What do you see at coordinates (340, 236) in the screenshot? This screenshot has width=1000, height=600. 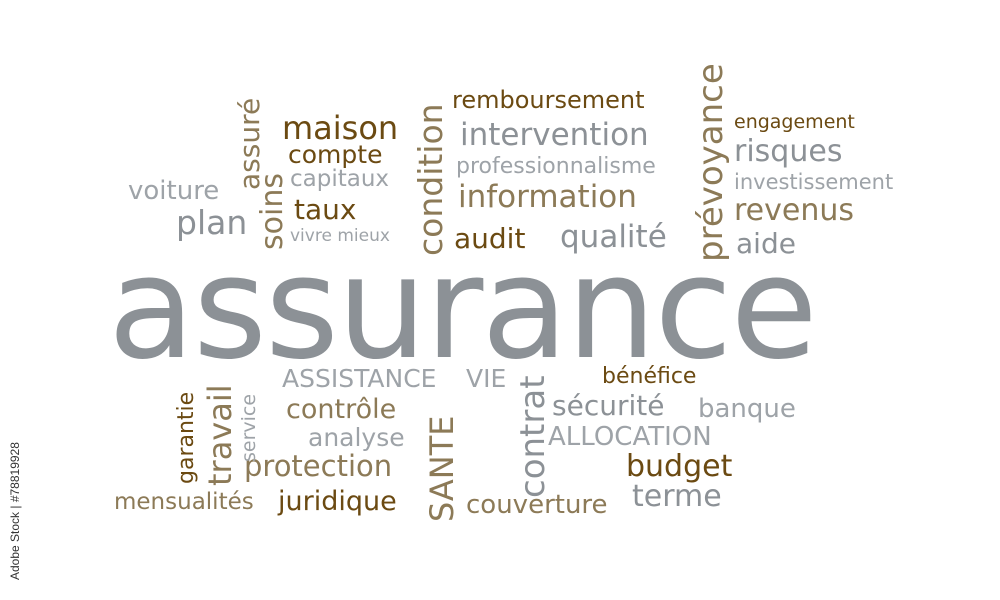 I see `word-vivre-mieux: vivre mieux` at bounding box center [340, 236].